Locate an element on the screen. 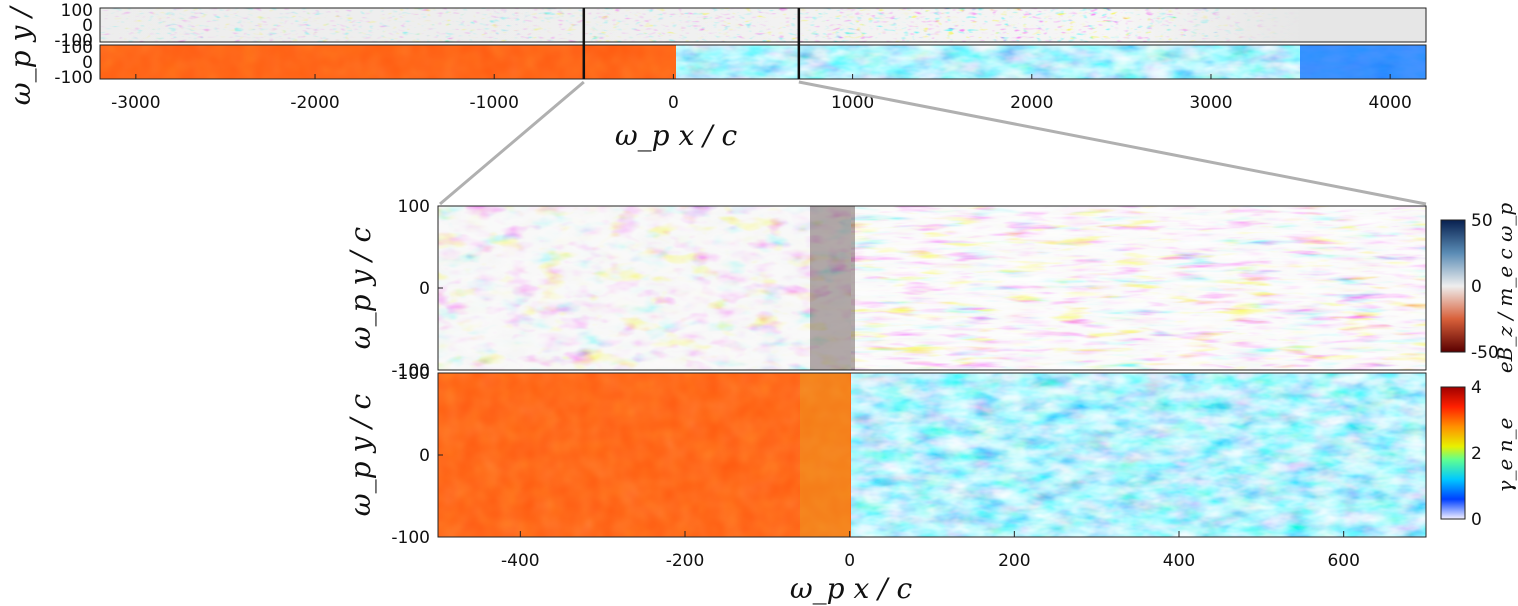 Image resolution: width=1518 pixels, height=606 pixels. overview-x-axis-label: ω_p x / c is located at coordinates (676, 135).